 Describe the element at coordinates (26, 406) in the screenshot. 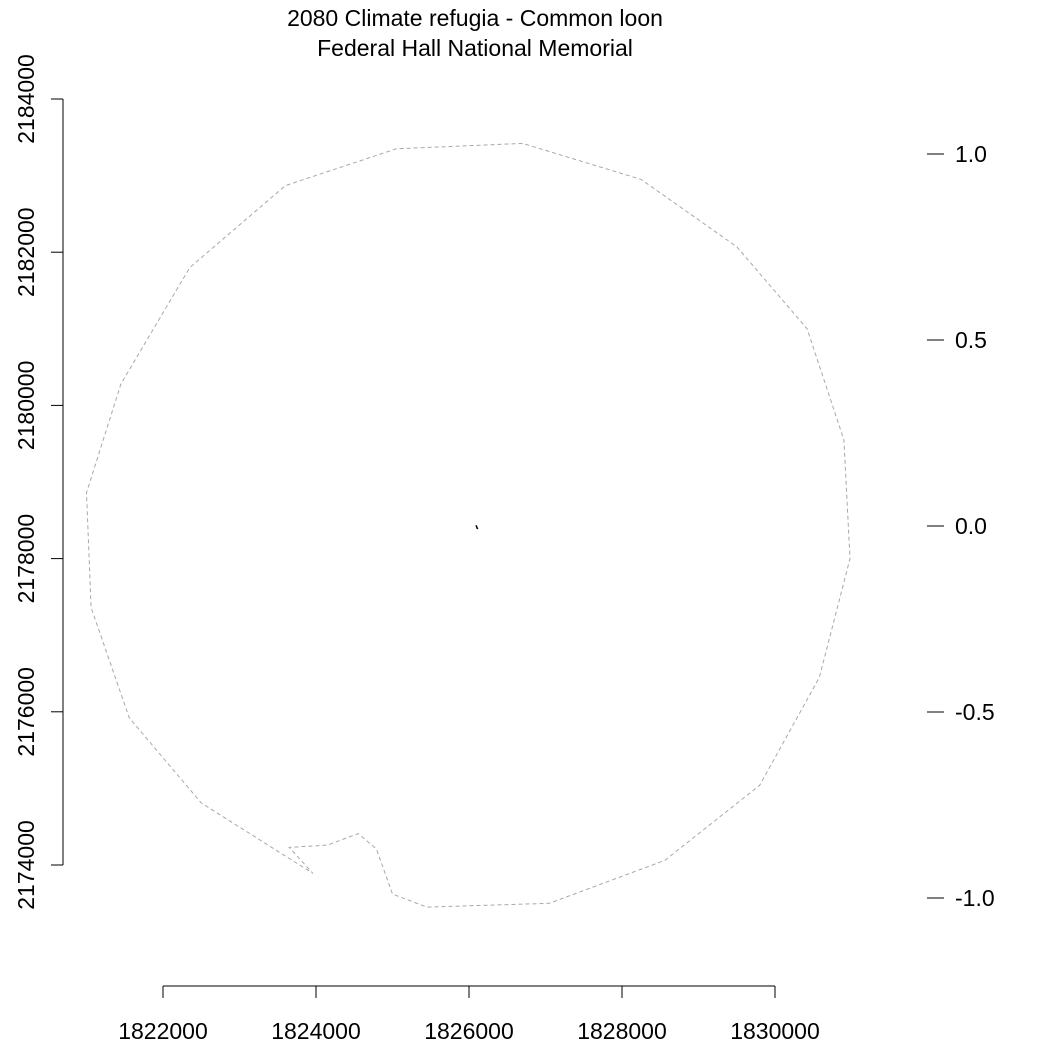

I see `y-tick-label: 2180000` at that location.